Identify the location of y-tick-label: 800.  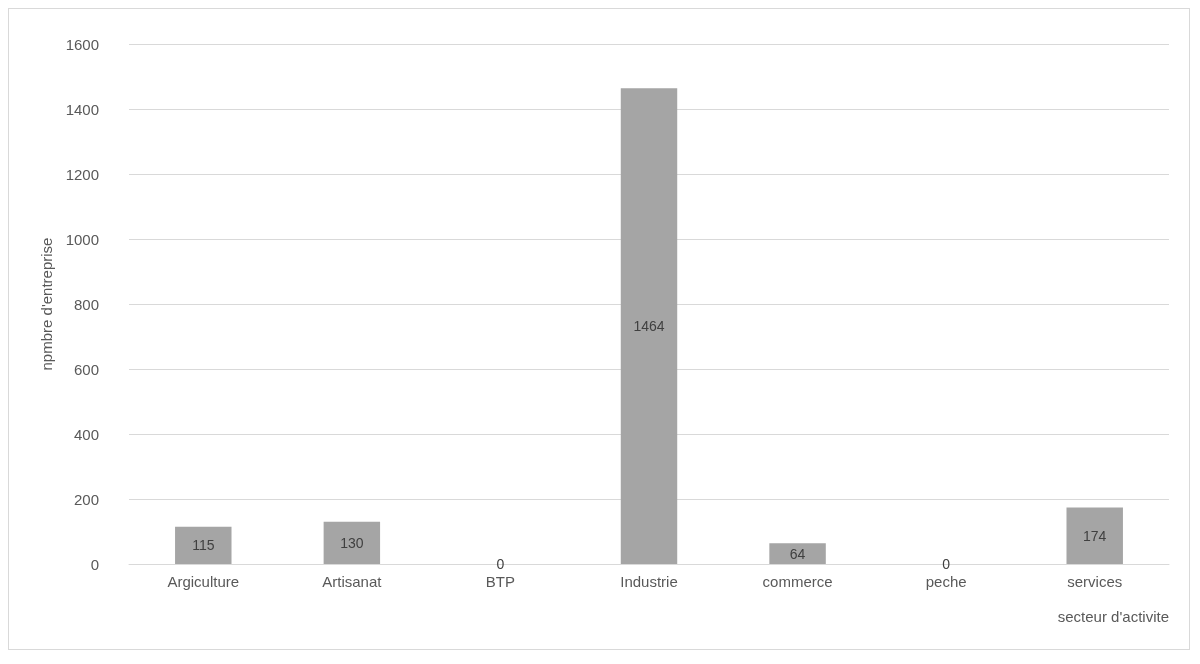
(86, 304).